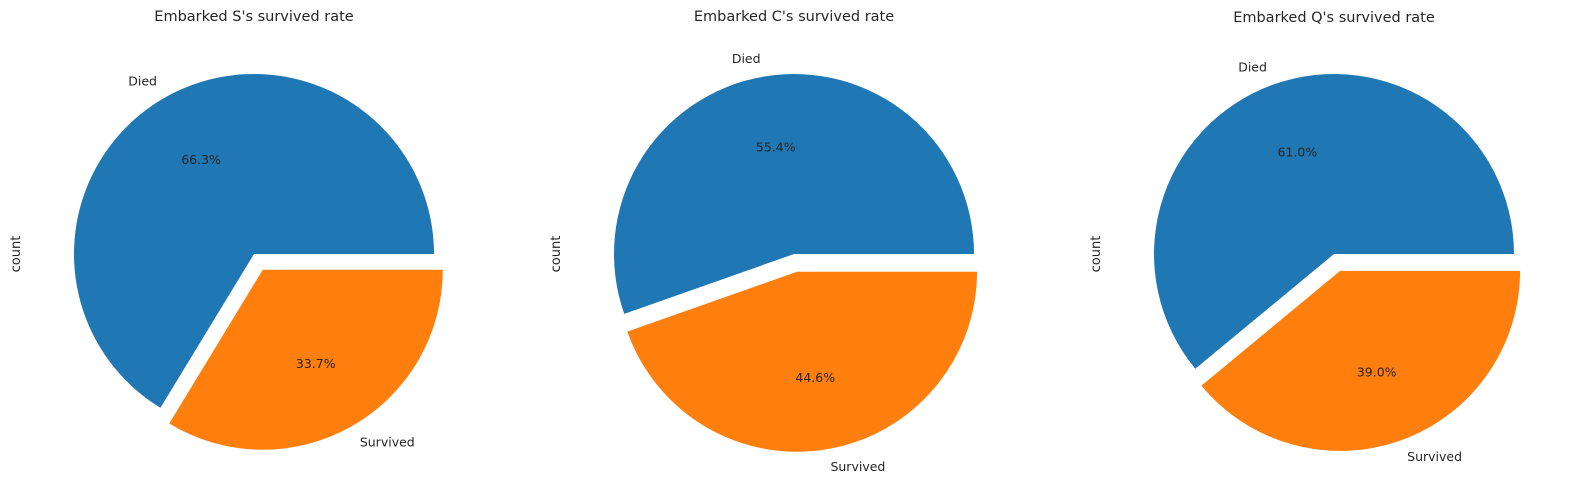  Describe the element at coordinates (776, 147) in the screenshot. I see `slice-percent-label: 55.4%` at that location.